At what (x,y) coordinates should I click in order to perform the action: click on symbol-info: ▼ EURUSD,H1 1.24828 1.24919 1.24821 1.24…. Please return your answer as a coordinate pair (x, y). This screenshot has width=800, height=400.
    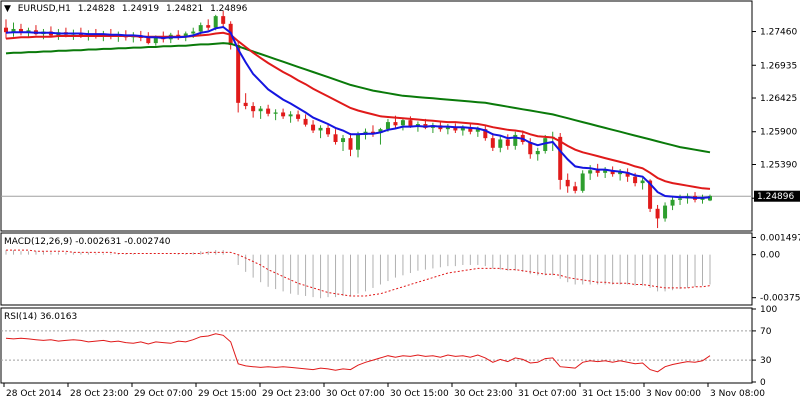
    Looking at the image, I should click on (125, 9).